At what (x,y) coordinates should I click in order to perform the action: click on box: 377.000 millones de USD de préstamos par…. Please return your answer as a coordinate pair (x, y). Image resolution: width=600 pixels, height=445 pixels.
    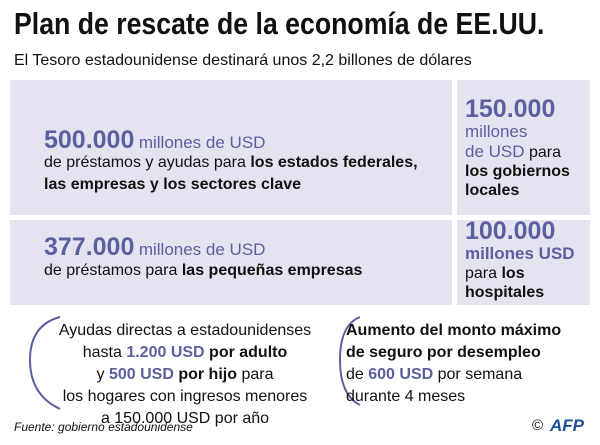
    Looking at the image, I should click on (231, 262).